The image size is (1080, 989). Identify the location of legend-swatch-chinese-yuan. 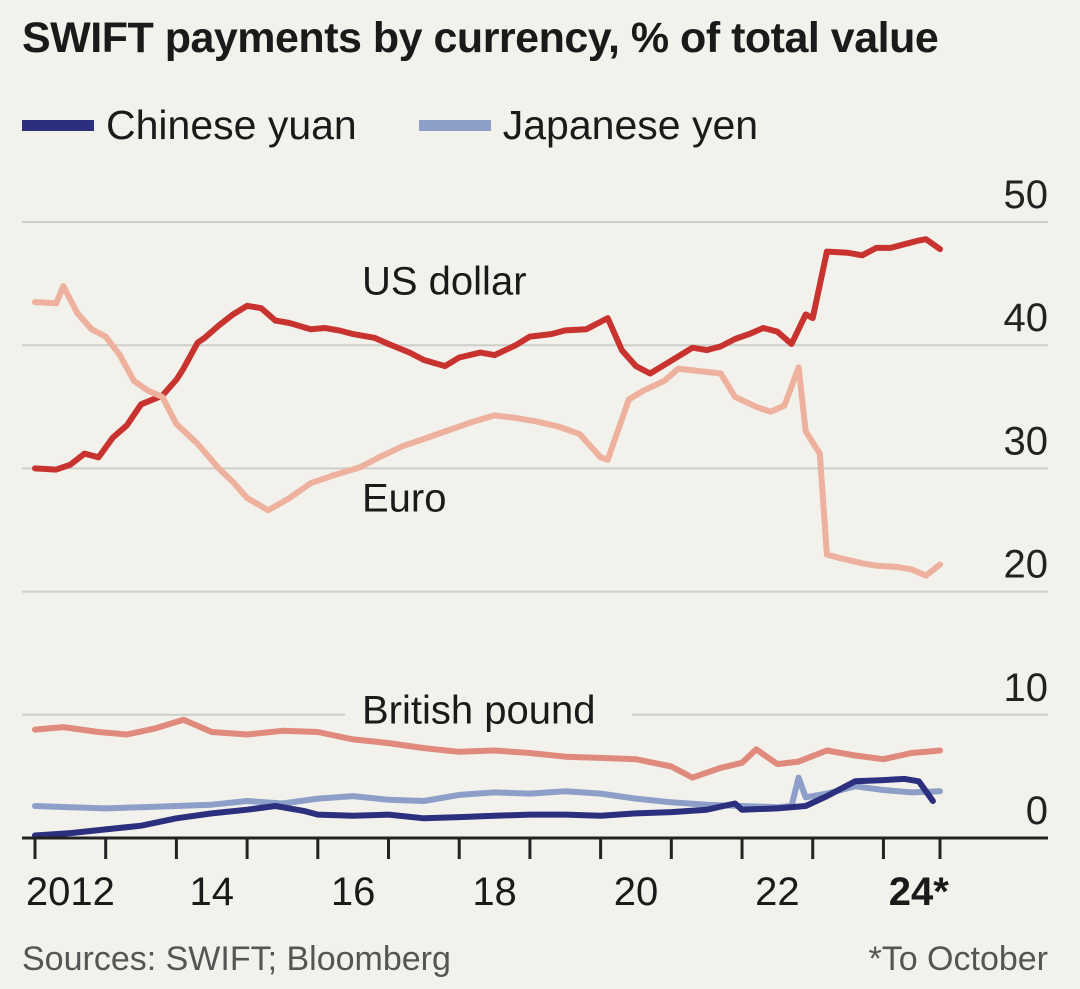
(58, 125).